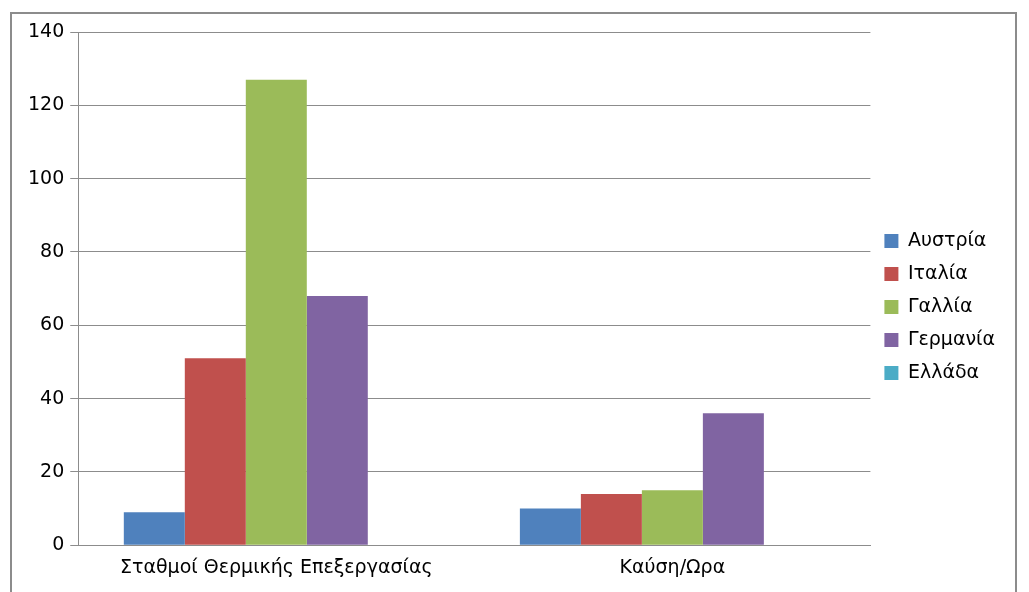 The image size is (1029, 592). Describe the element at coordinates (951, 337) in the screenshot. I see `legend-label: Γερμανία` at that location.